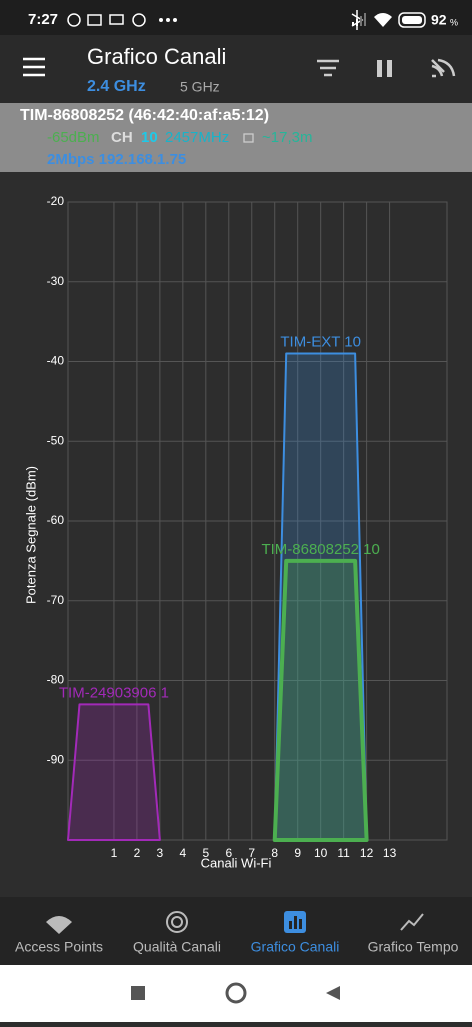  Describe the element at coordinates (56, 281) in the screenshot. I see `y-tick-label: -30` at that location.